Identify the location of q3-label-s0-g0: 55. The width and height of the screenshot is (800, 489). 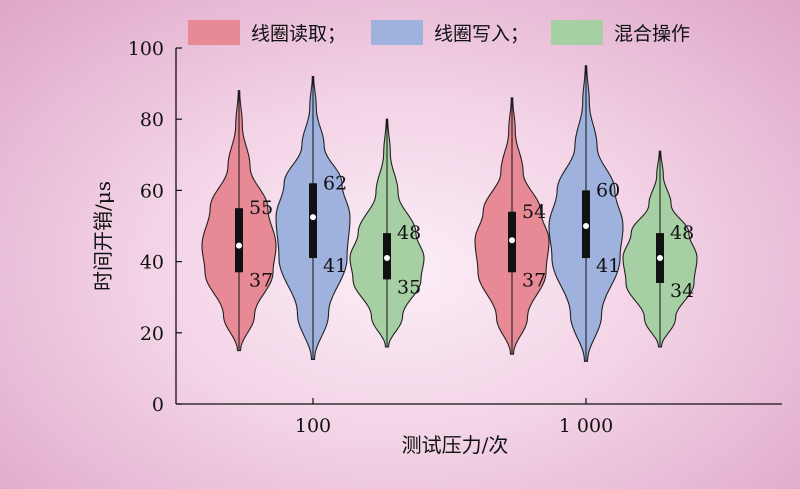
(261, 208).